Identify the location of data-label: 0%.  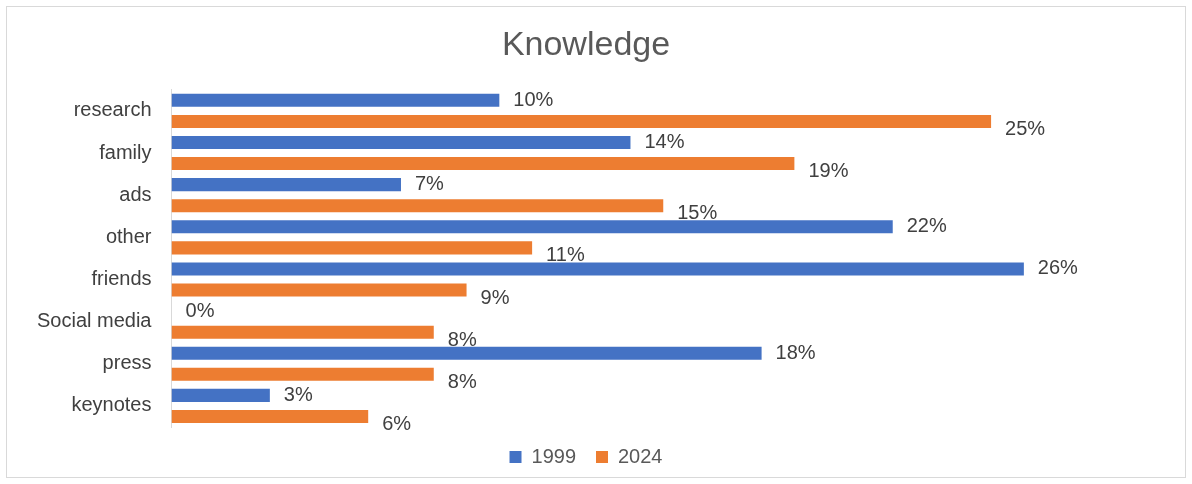
(200, 309).